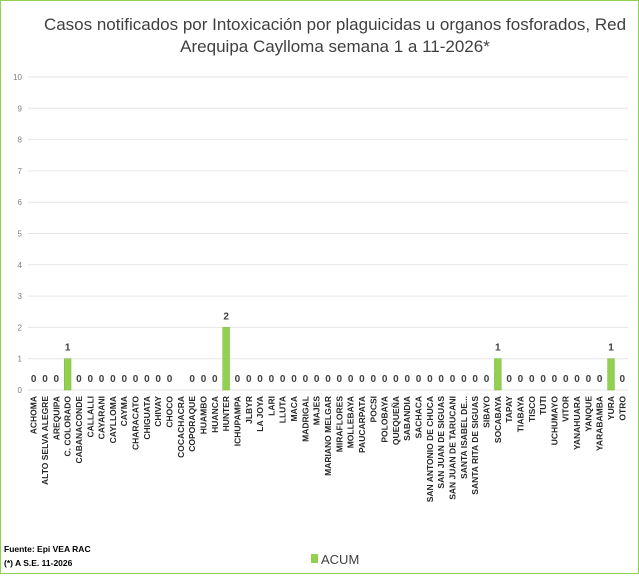 The width and height of the screenshot is (639, 579). I want to click on source-note: Fuente: Epi VEA RAC, so click(47, 549).